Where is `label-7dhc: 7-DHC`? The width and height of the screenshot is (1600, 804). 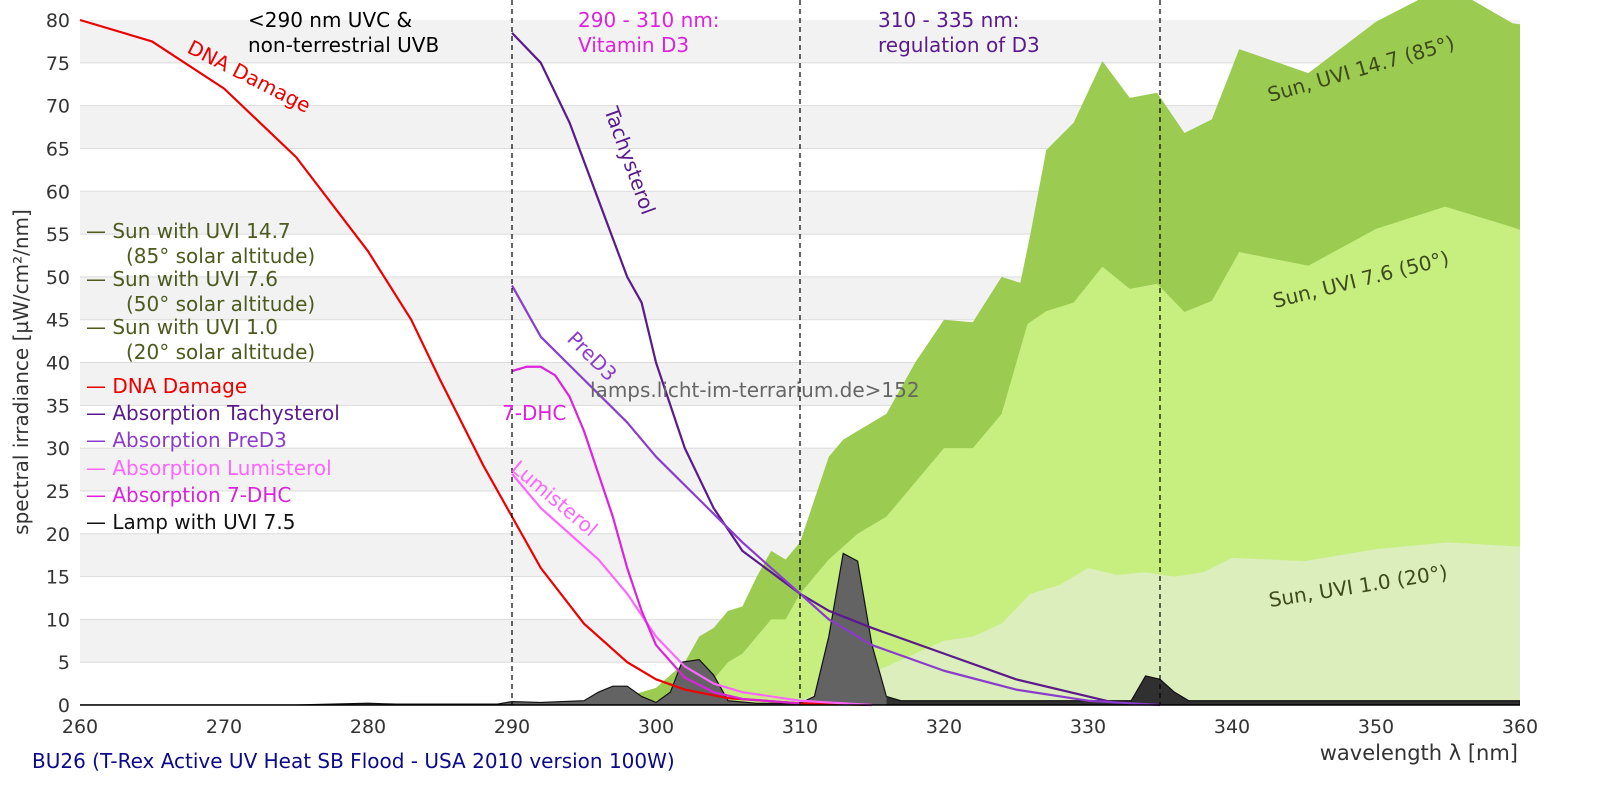 label-7dhc: 7-DHC is located at coordinates (534, 413).